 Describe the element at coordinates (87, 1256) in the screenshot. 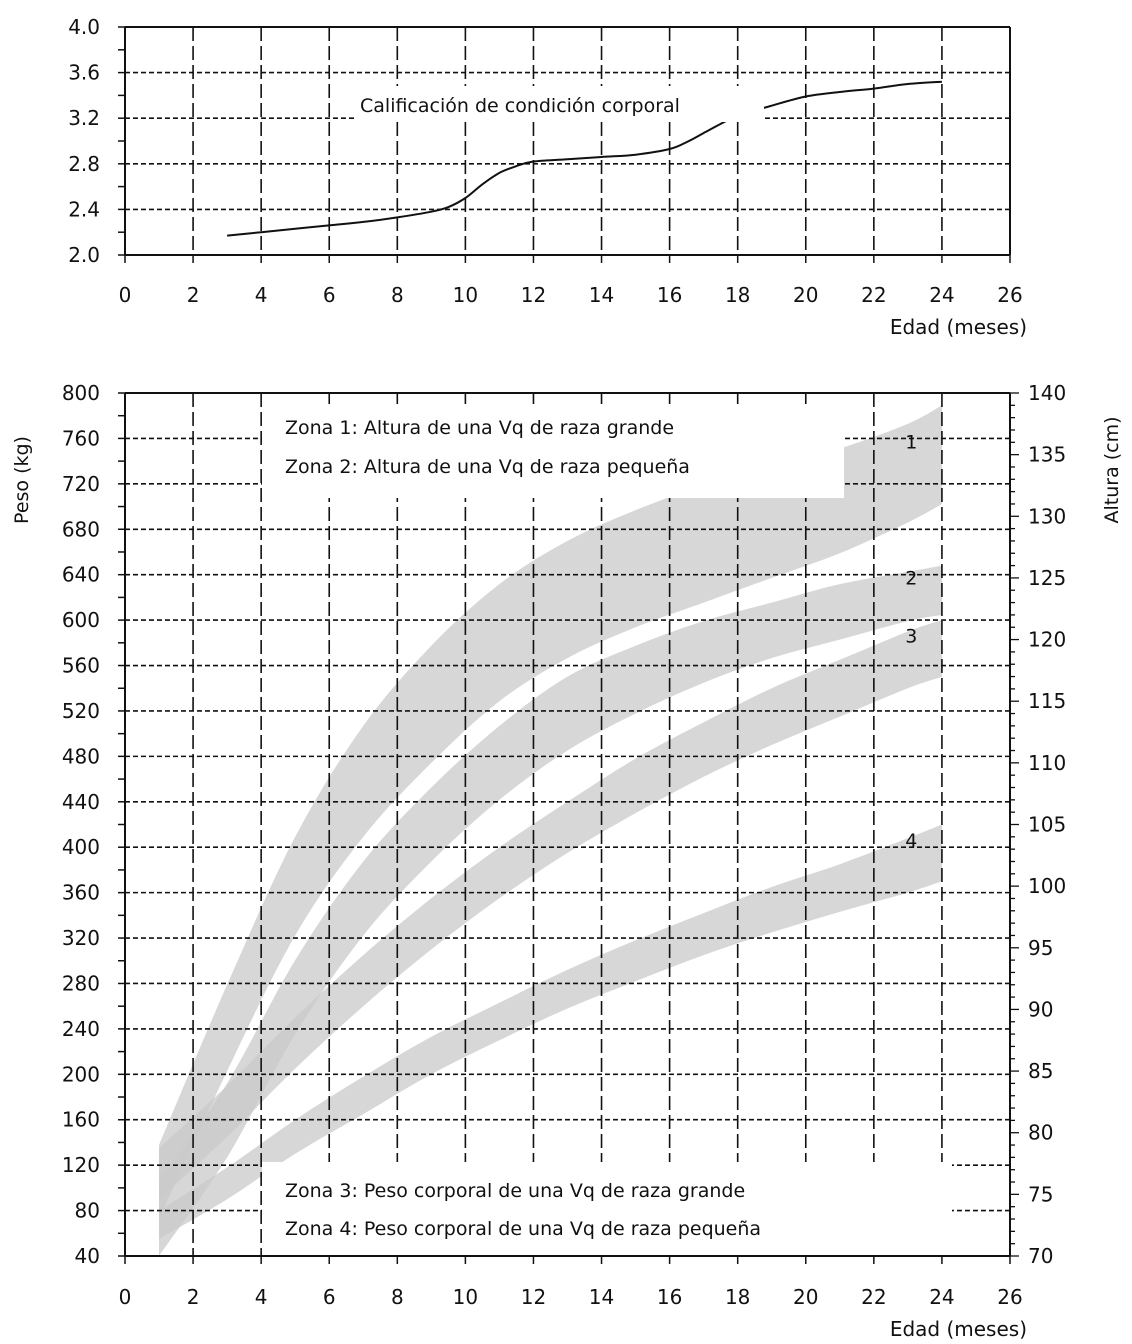

I see `weight-tick-label: 40` at that location.